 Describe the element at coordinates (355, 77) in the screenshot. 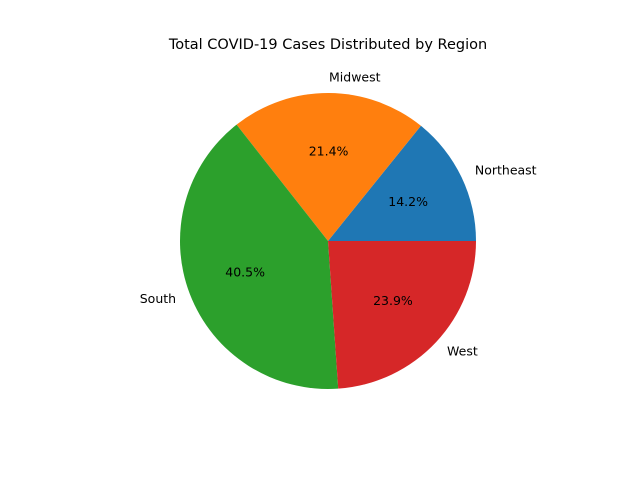

I see `slice-label-midwest: Midwest` at that location.